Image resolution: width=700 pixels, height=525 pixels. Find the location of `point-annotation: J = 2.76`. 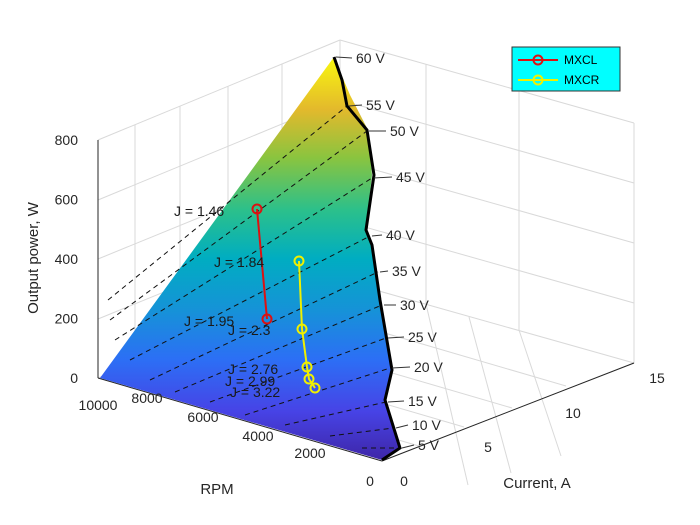

point-annotation: J = 2.76 is located at coordinates (253, 369).